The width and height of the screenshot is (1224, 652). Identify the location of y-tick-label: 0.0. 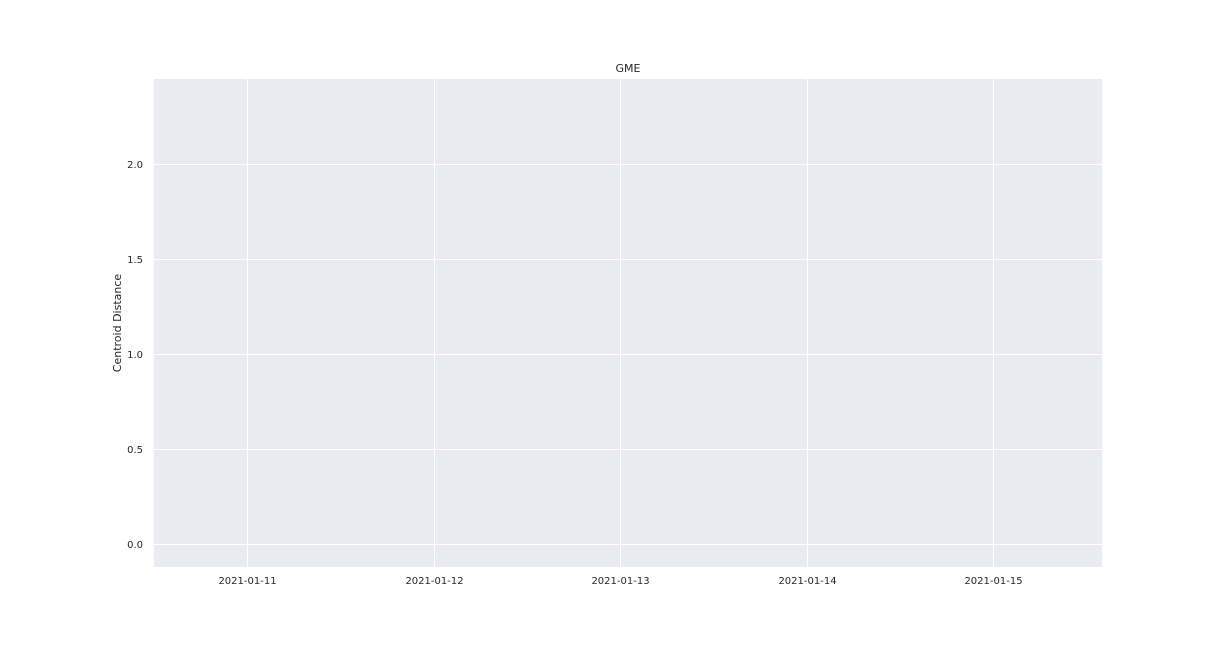
(135, 545).